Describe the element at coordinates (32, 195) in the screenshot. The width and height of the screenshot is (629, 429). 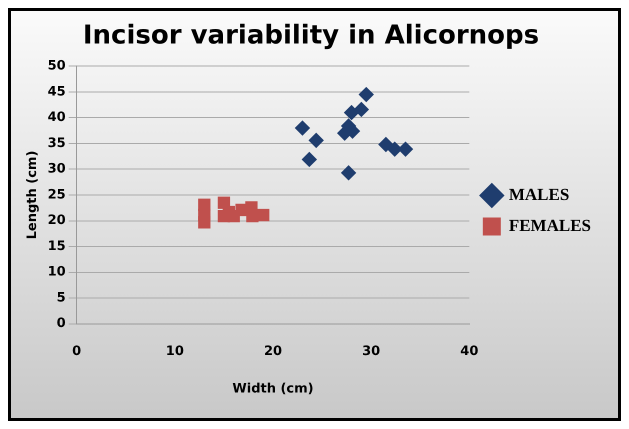
I see `y-axis-title: Length (cm)` at that location.